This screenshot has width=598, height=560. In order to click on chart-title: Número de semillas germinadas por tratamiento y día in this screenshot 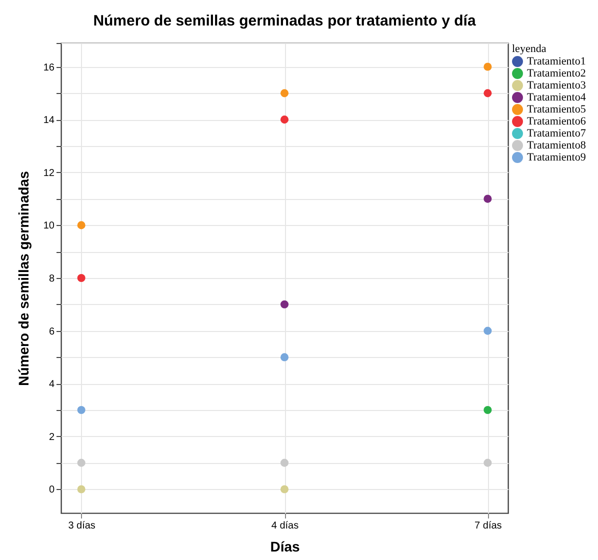, I will do `click(284, 21)`.